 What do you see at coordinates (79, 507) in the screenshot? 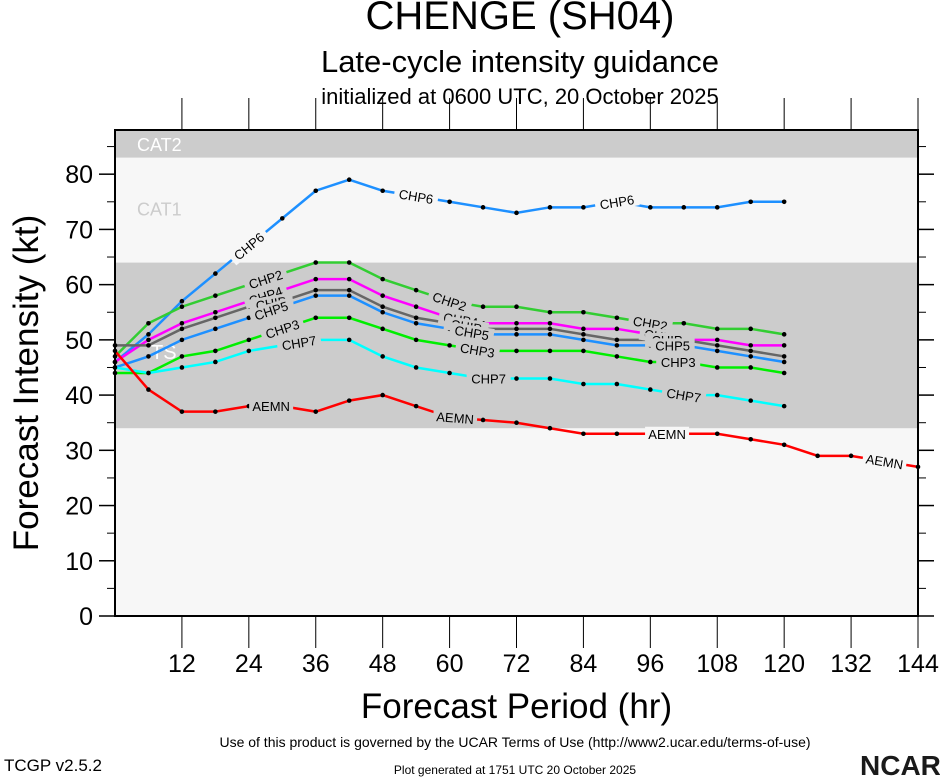
I see `y-tick-label: 20` at bounding box center [79, 507].